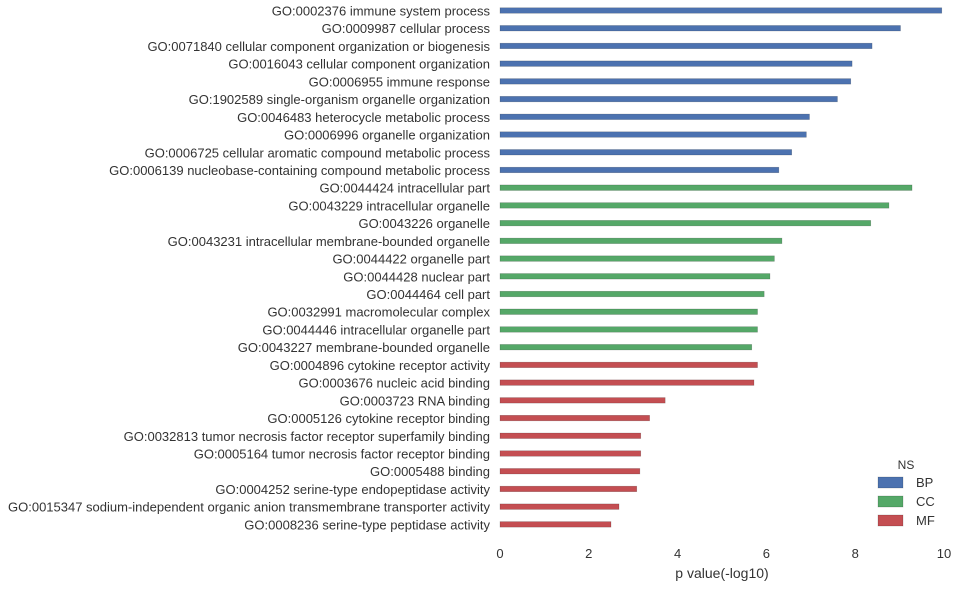 This screenshot has width=960, height=592. Describe the element at coordinates (925, 501) in the screenshot. I see `legend-label: CC` at that location.